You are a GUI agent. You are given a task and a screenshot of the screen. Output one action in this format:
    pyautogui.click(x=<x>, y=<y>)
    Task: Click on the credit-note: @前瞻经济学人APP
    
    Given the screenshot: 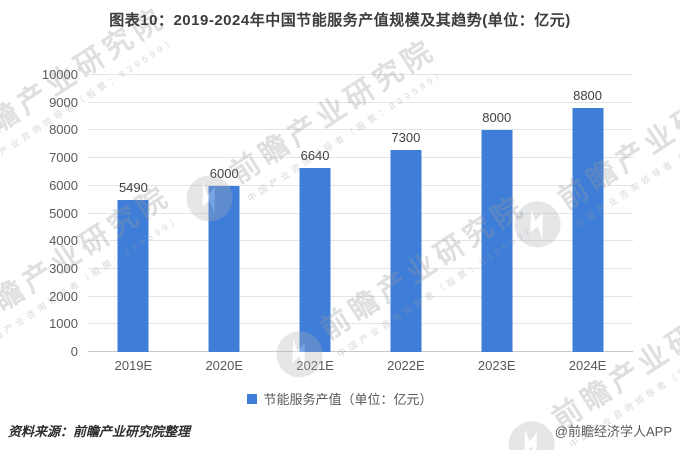 What is the action you would take?
    pyautogui.click(x=613, y=431)
    